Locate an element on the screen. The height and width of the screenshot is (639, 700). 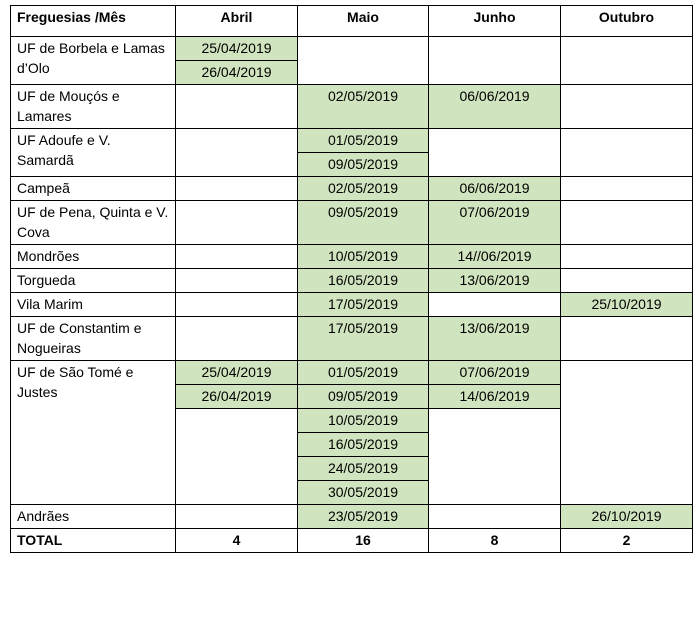
parish-name: UF de Constantim e Nogueiras is located at coordinates (93, 338).